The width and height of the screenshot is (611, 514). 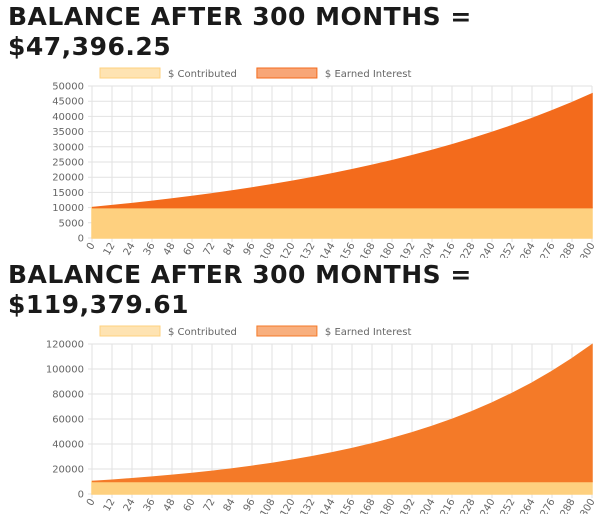 What do you see at coordinates (68, 208) in the screenshot?
I see `y-tick-label: 10000` at bounding box center [68, 208].